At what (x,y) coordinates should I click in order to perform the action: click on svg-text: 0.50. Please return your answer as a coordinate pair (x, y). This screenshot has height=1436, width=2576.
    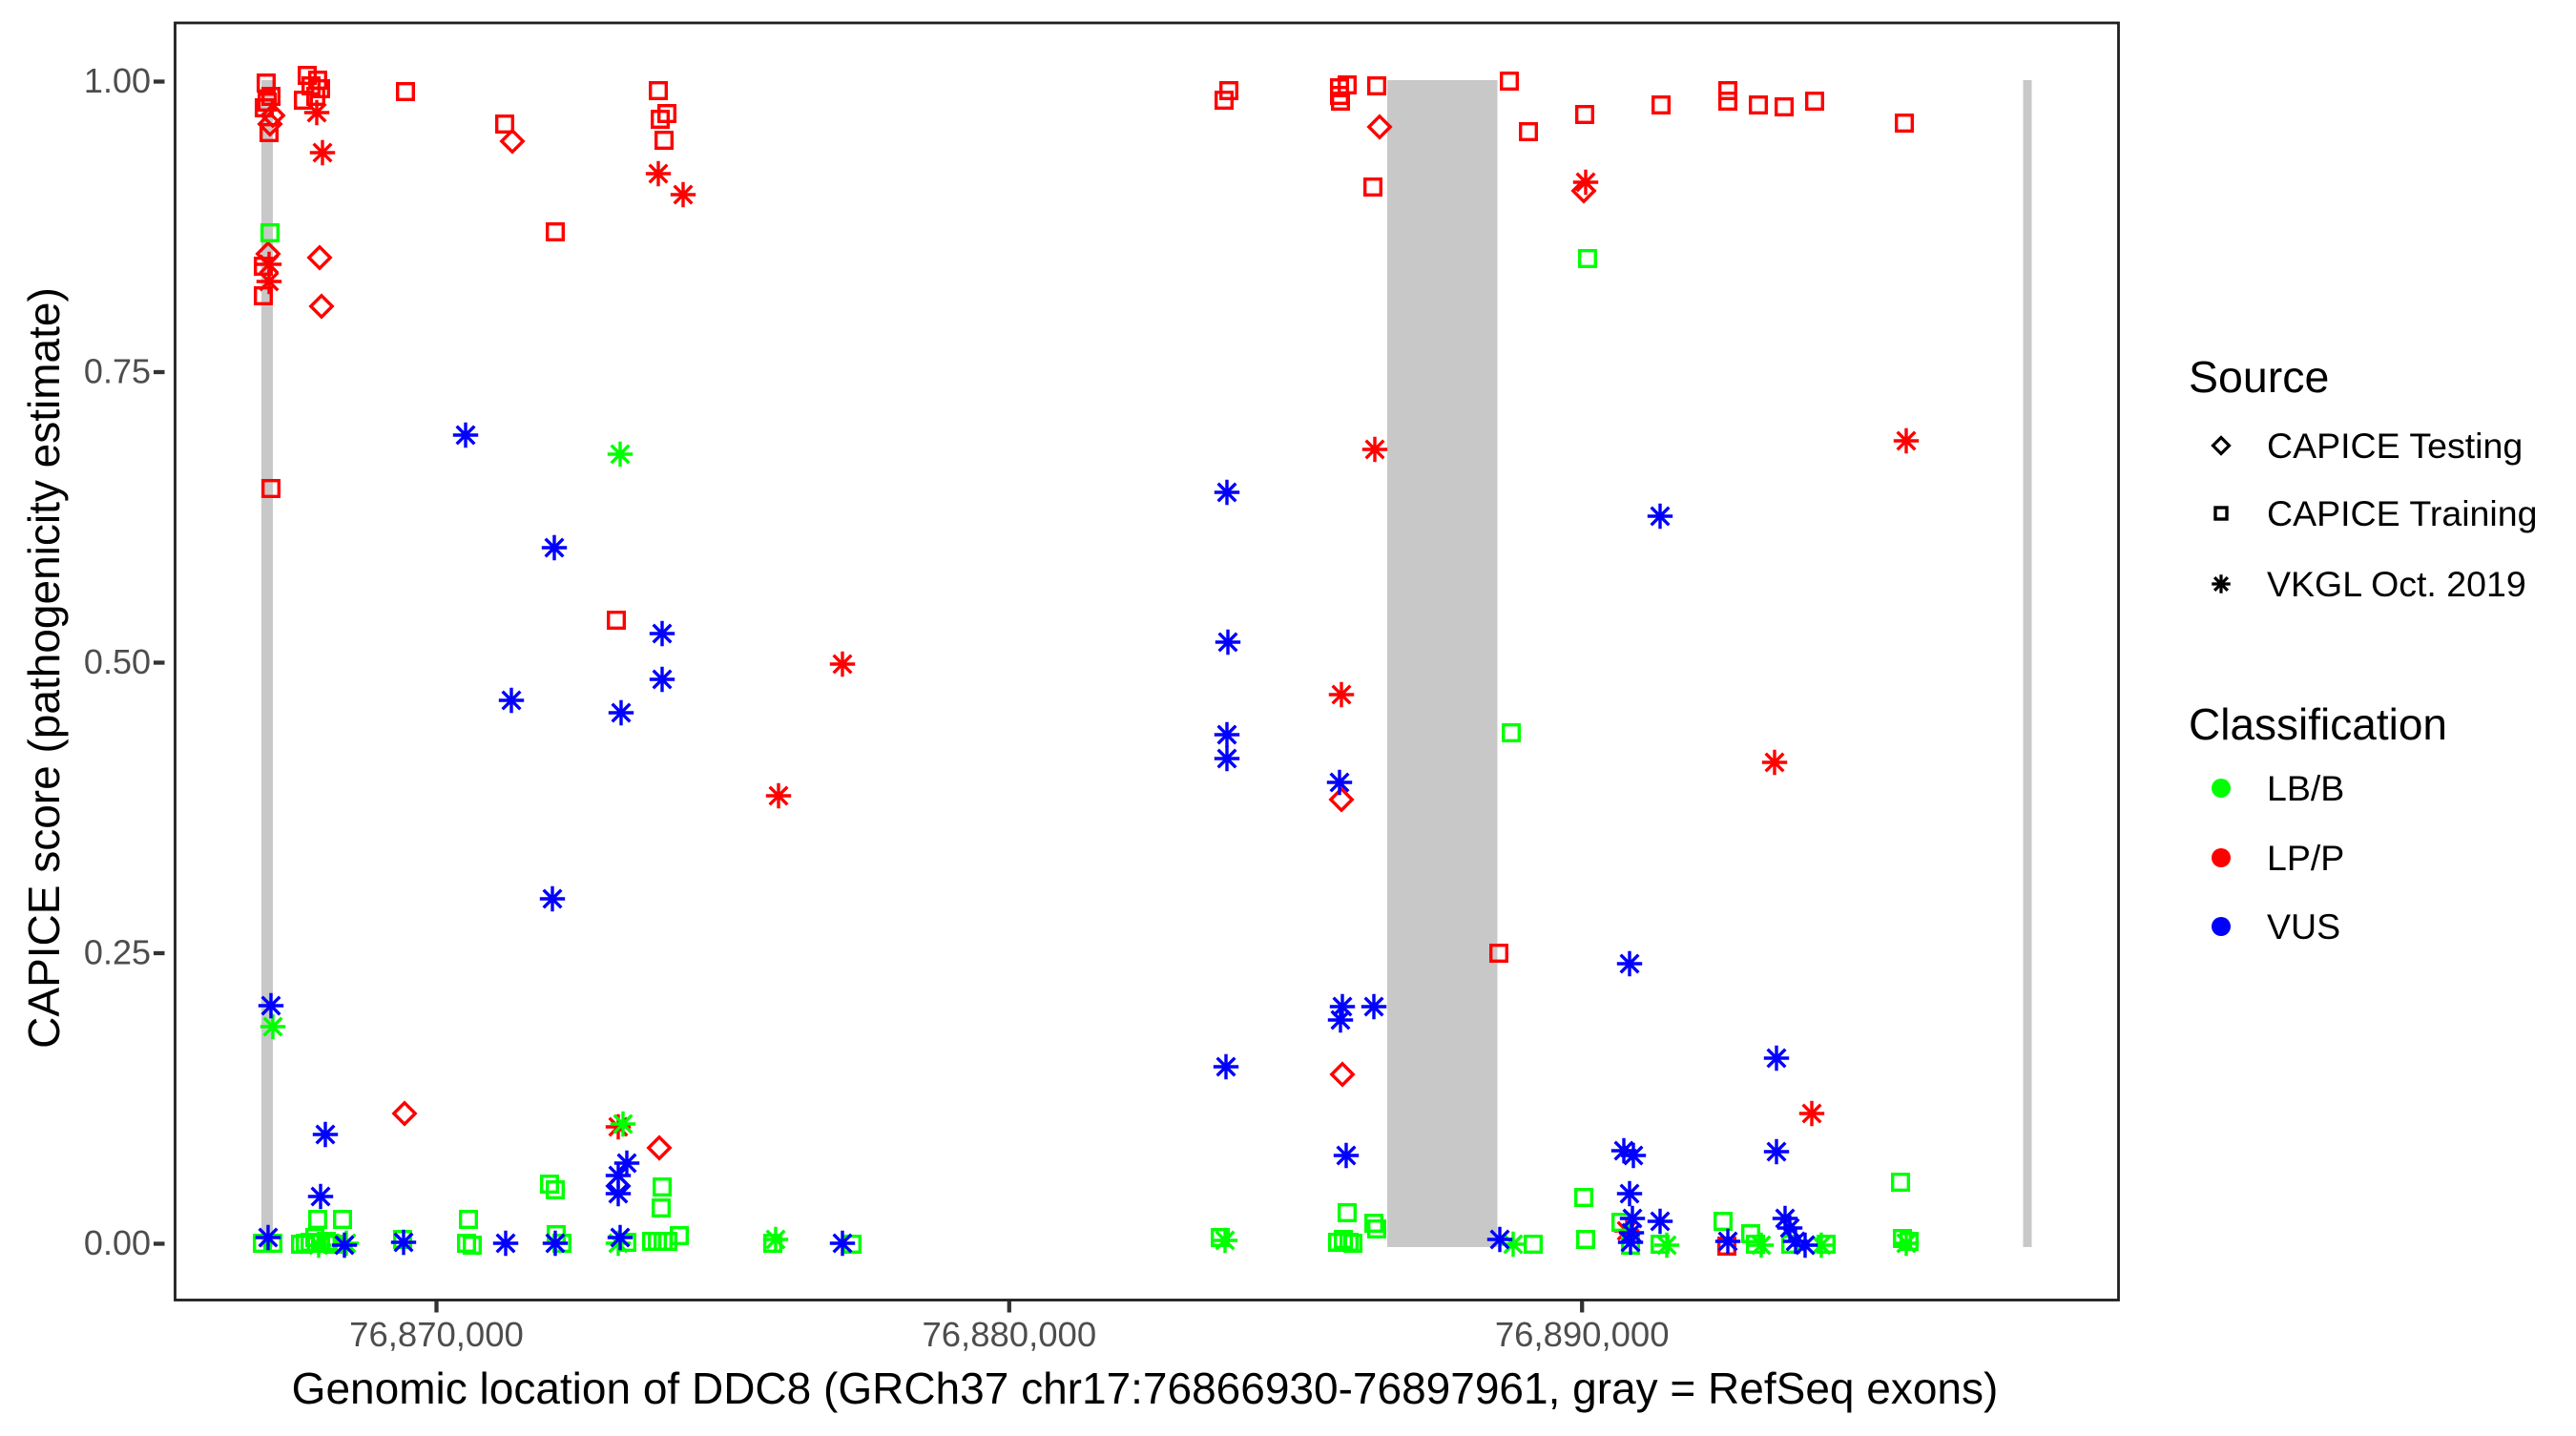
    Looking at the image, I should click on (117, 661).